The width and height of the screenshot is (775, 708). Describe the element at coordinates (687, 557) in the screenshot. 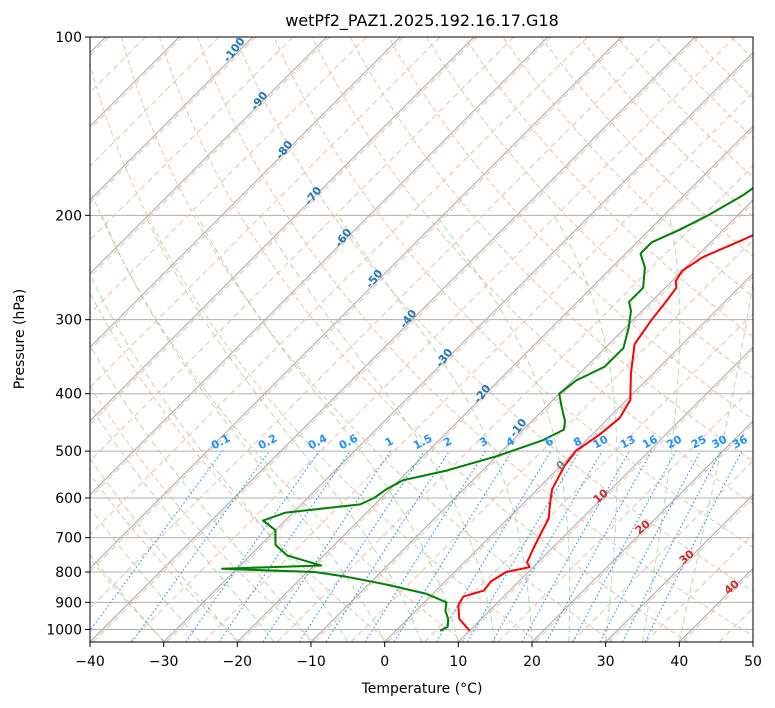

I see `isotherm-label: 30` at that location.